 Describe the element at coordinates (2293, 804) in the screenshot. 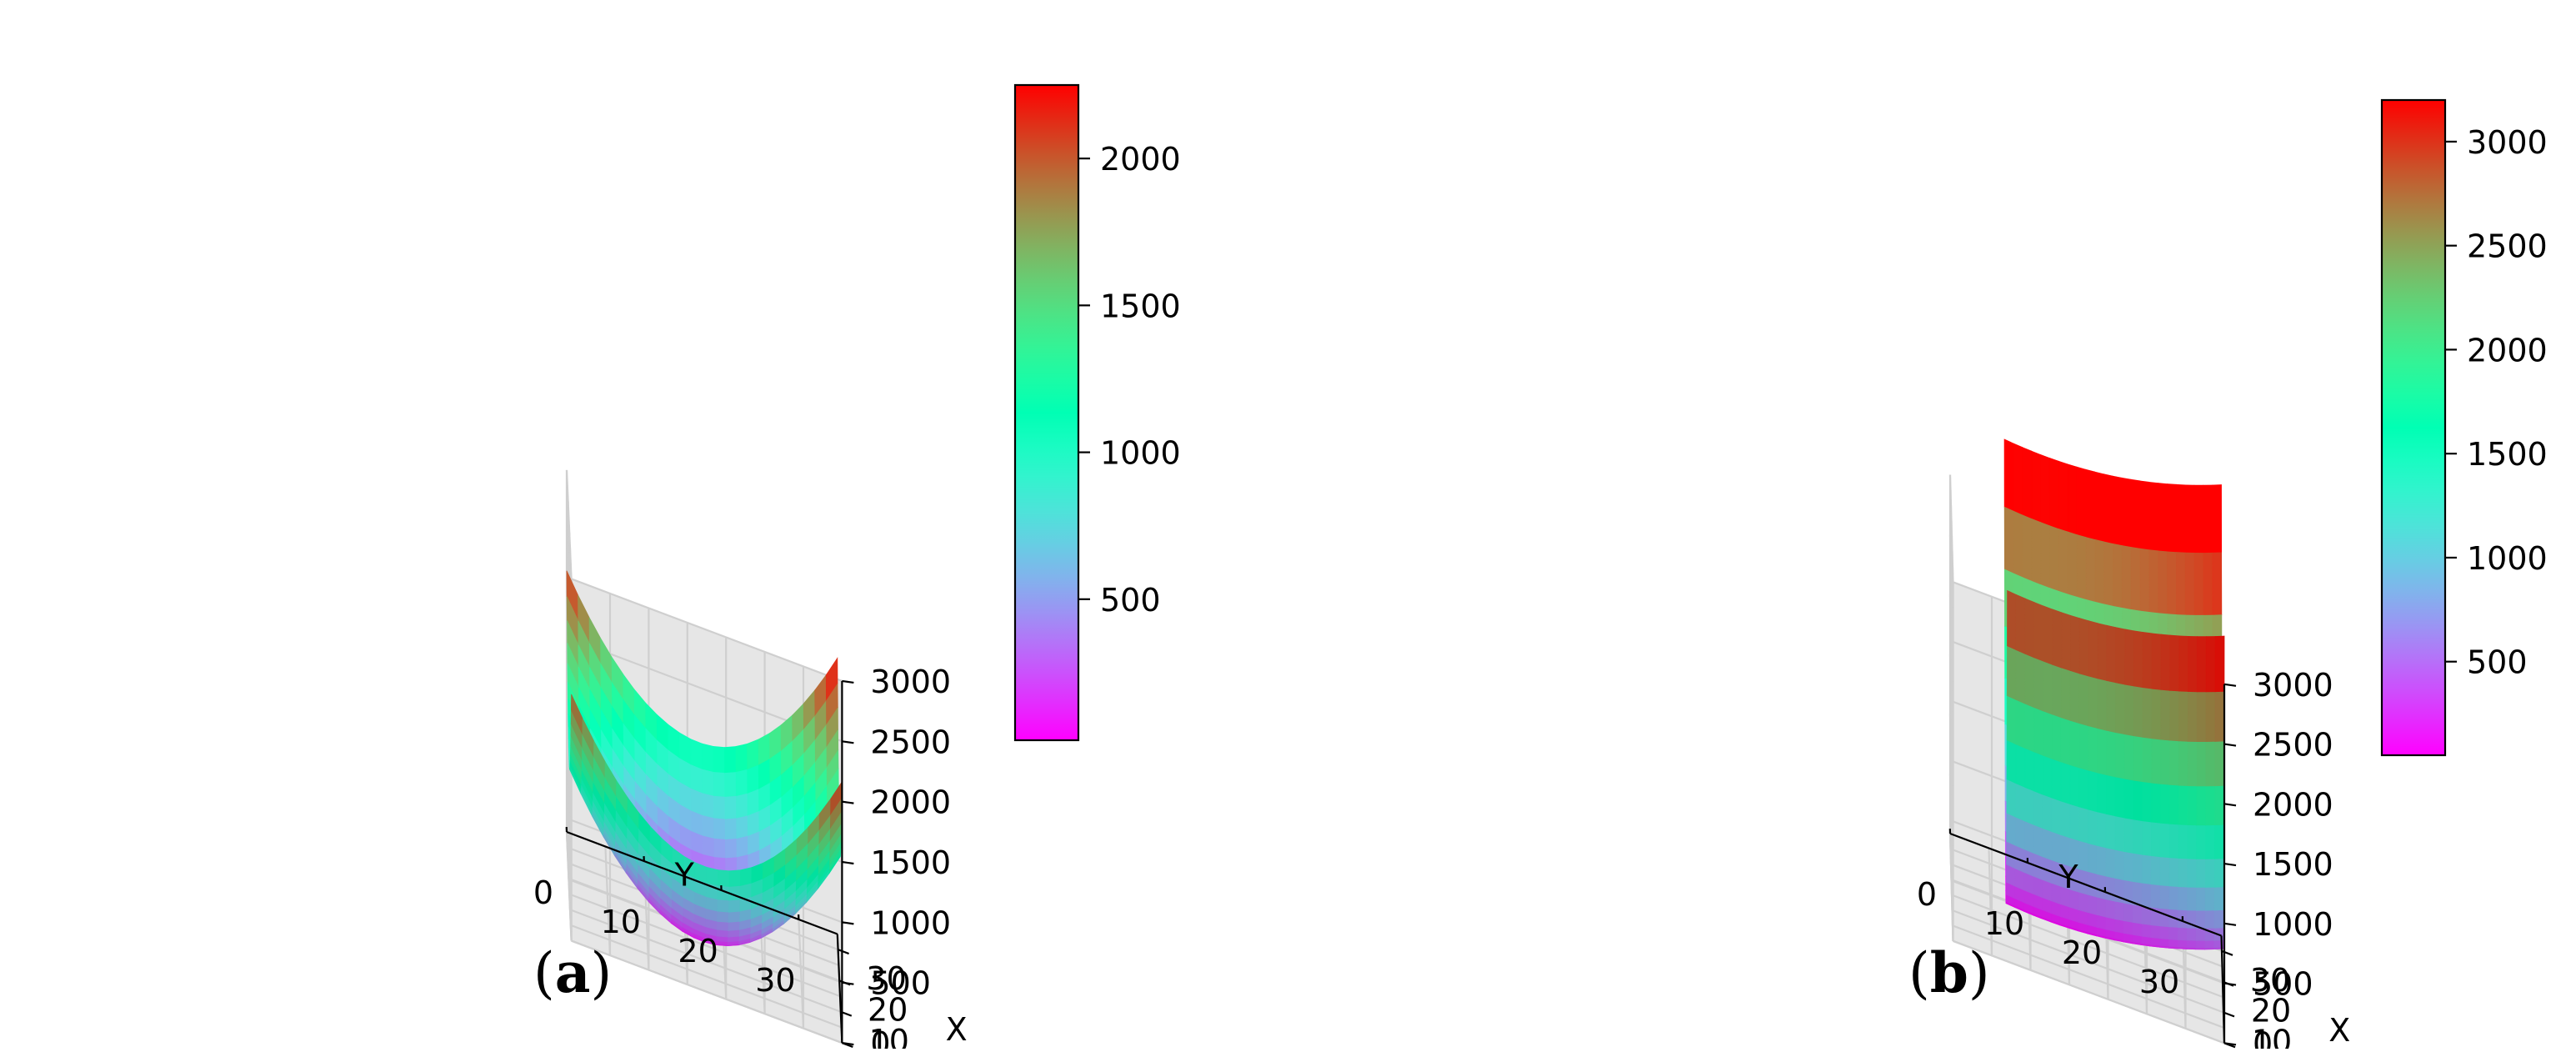

I see `z-tick-label: 2000` at that location.